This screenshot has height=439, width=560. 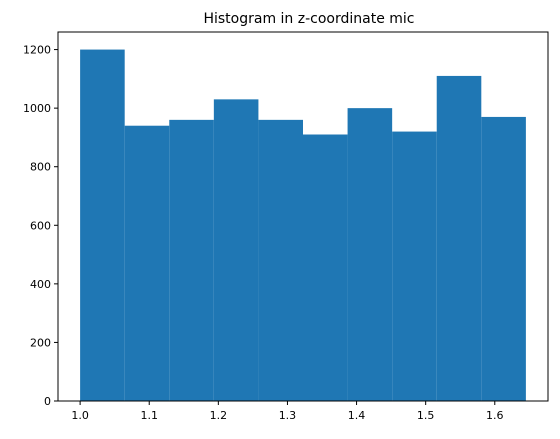 What do you see at coordinates (40, 167) in the screenshot?
I see `y-tick-label: 800` at bounding box center [40, 167].